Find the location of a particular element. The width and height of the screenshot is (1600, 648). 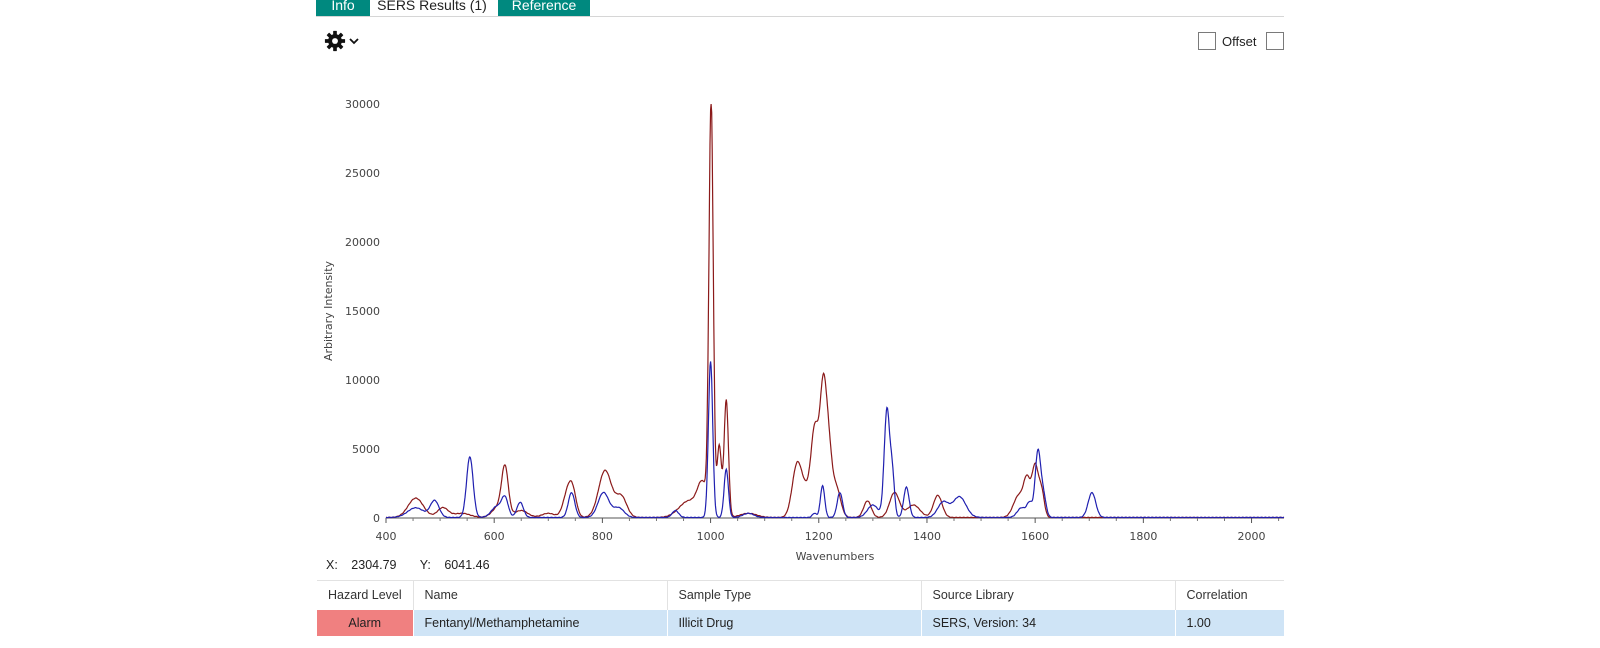

x-tick-label: 1800 is located at coordinates (1143, 536).